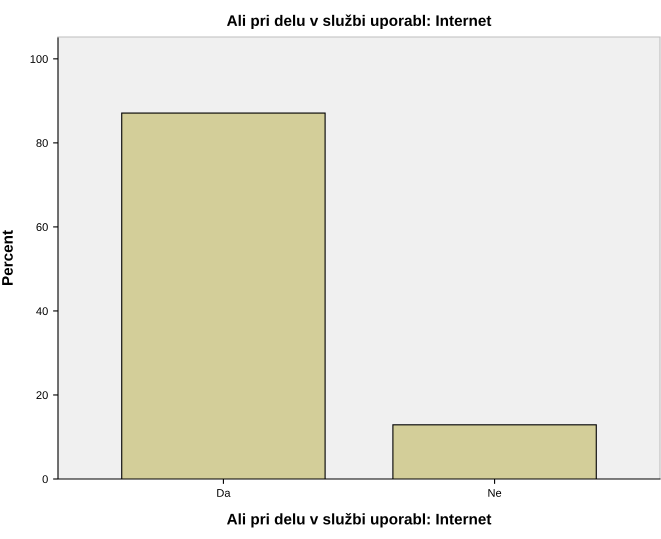 Image resolution: width=661 pixels, height=539 pixels. What do you see at coordinates (359, 520) in the screenshot?
I see `x-axis-title: Ali pri delu v službi uporabl: Internet` at bounding box center [359, 520].